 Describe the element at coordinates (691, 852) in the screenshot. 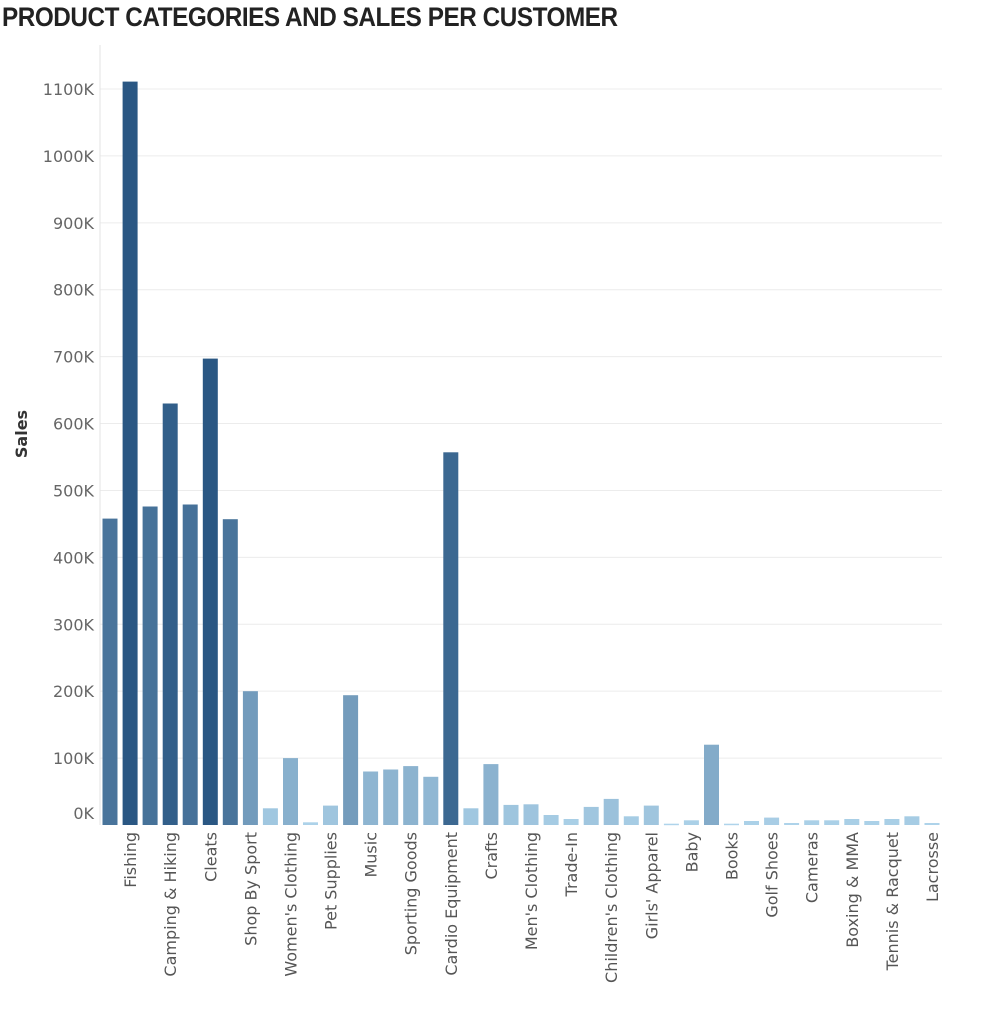

I see `x-tick-label: Baby` at that location.